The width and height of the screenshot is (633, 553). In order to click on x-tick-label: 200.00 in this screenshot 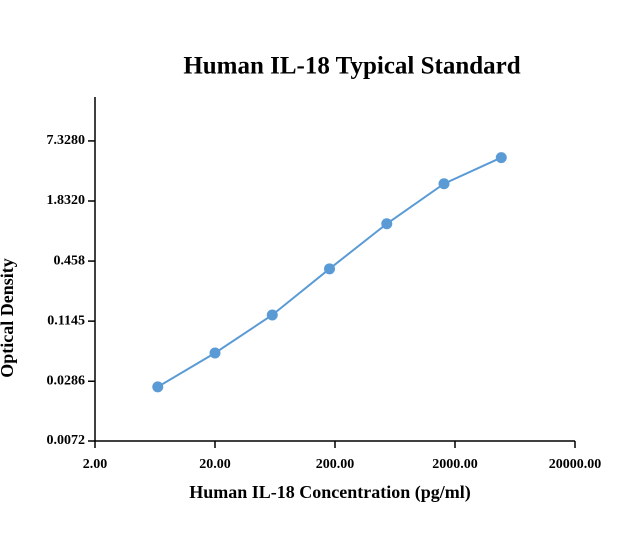, I will do `click(335, 464)`.